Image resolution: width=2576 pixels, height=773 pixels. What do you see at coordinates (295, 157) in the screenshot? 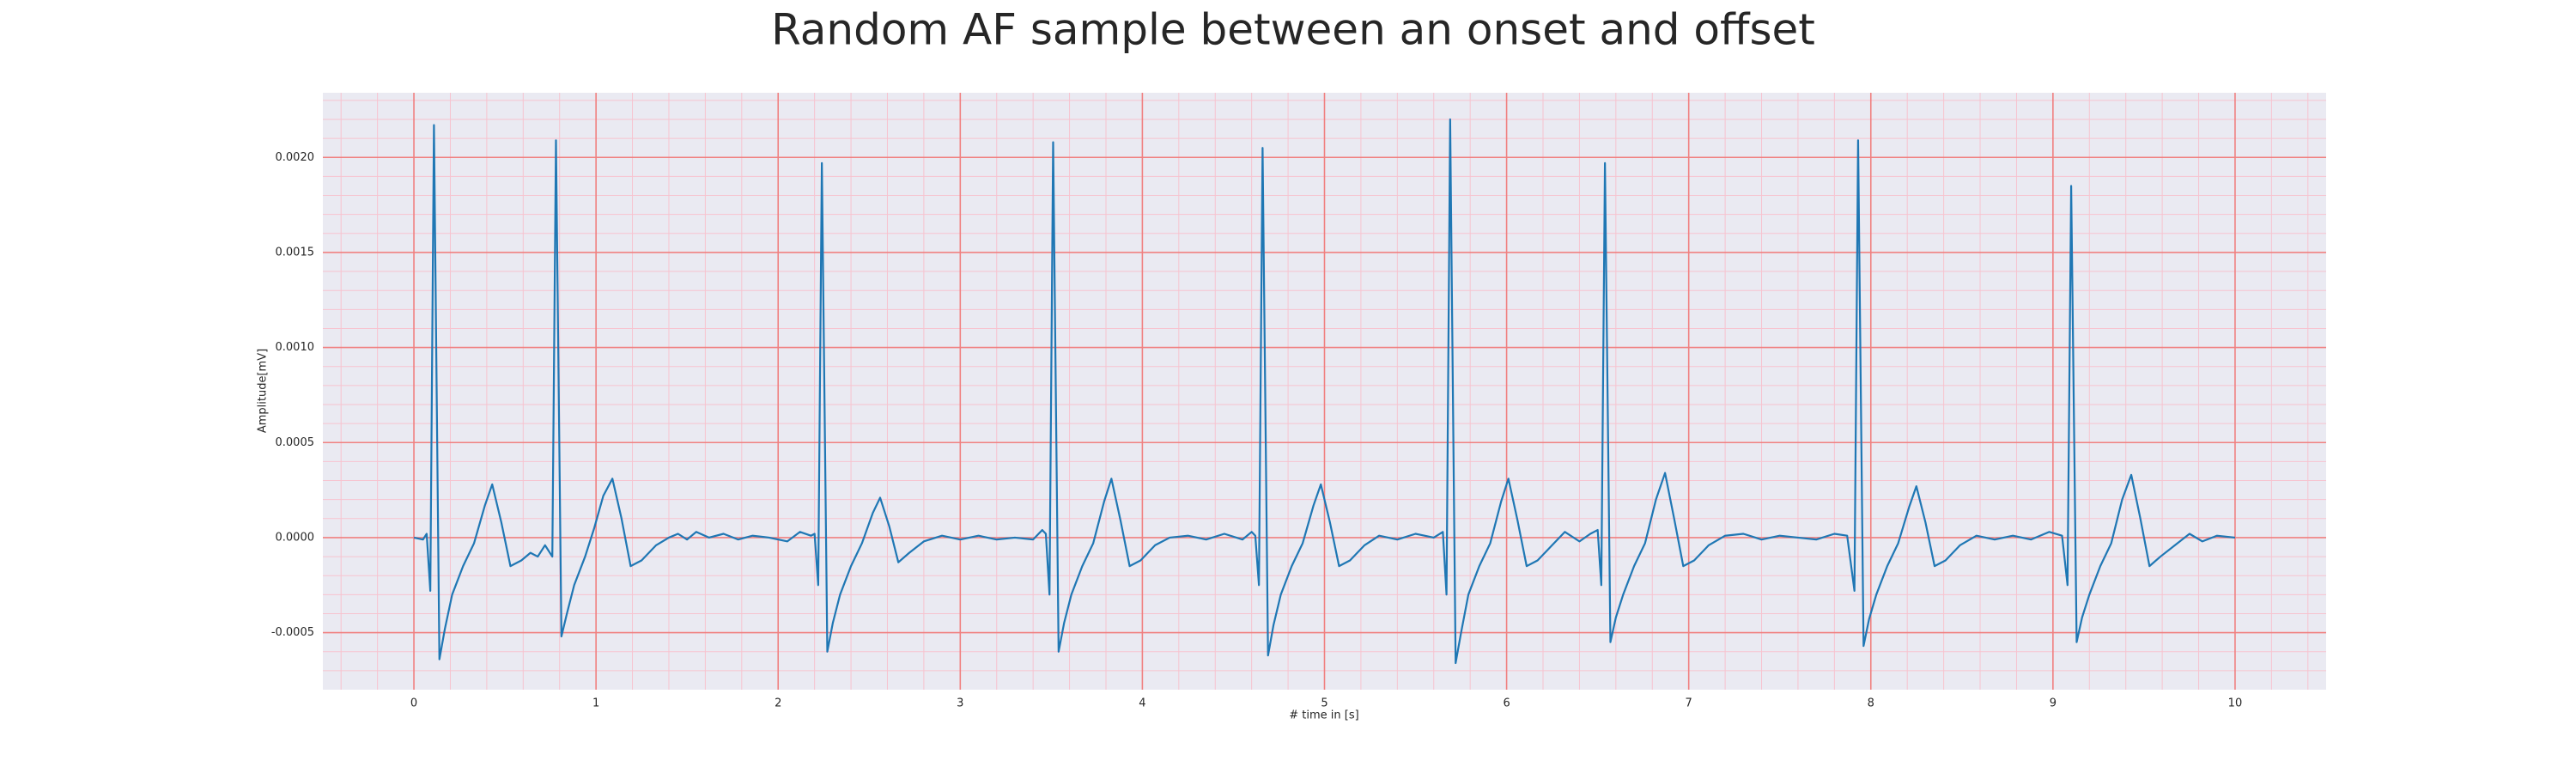
I see `y-tick-label: 0.0020` at bounding box center [295, 157].